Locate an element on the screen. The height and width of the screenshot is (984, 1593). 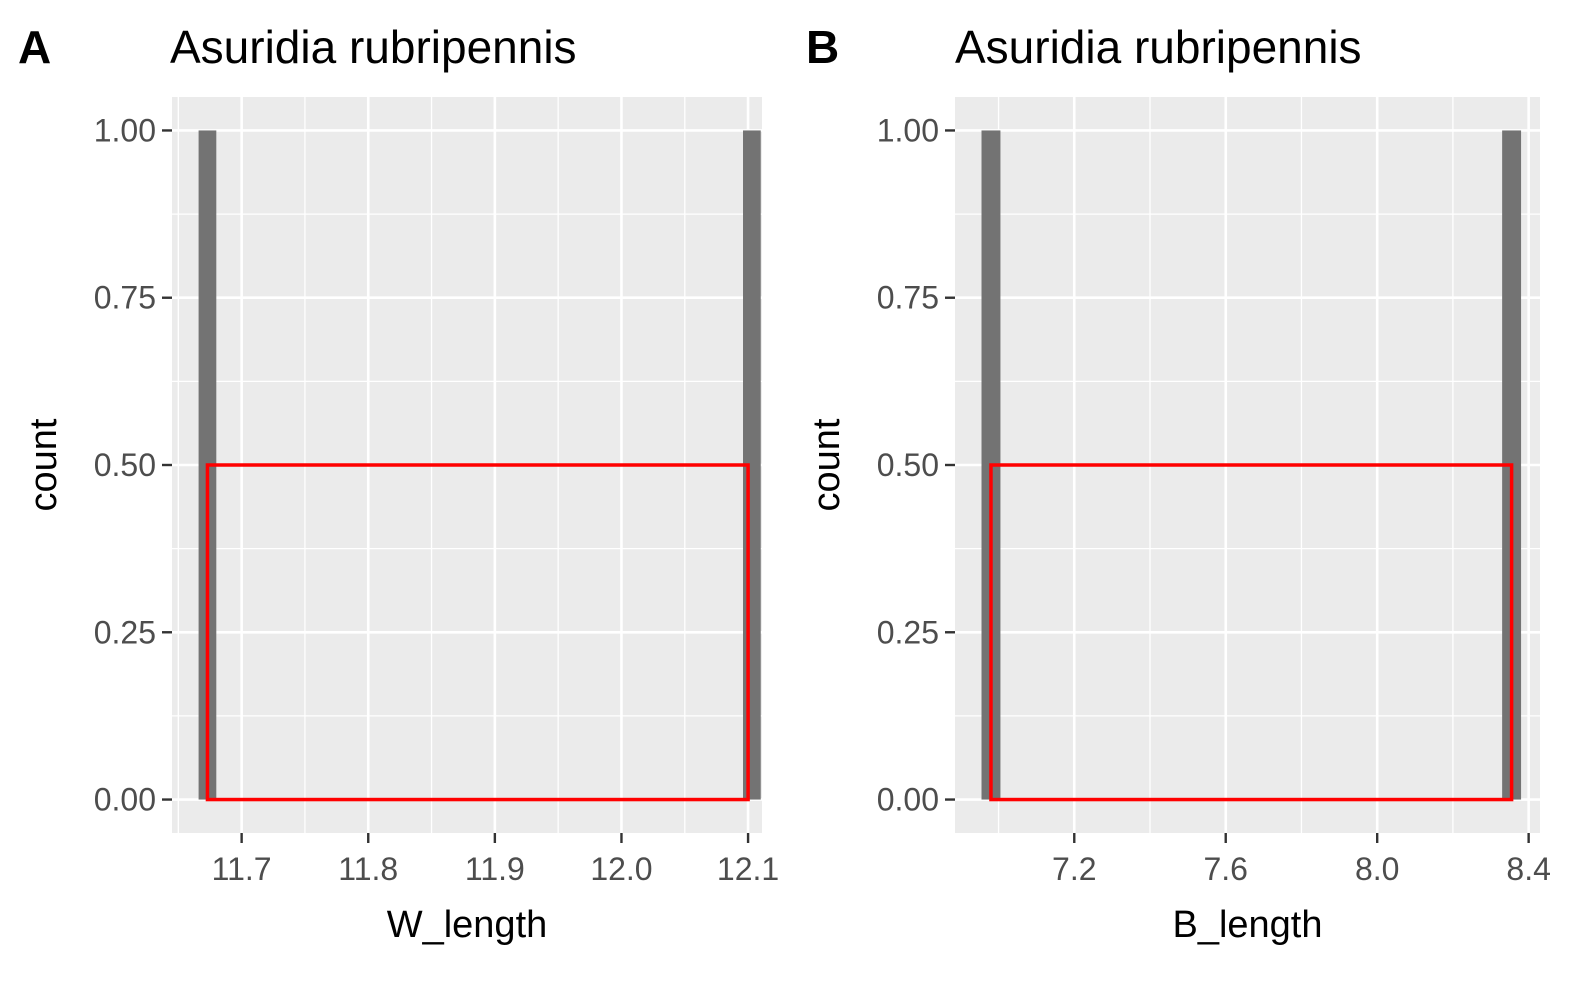
x-tick-label: 12.0 is located at coordinates (621, 869).